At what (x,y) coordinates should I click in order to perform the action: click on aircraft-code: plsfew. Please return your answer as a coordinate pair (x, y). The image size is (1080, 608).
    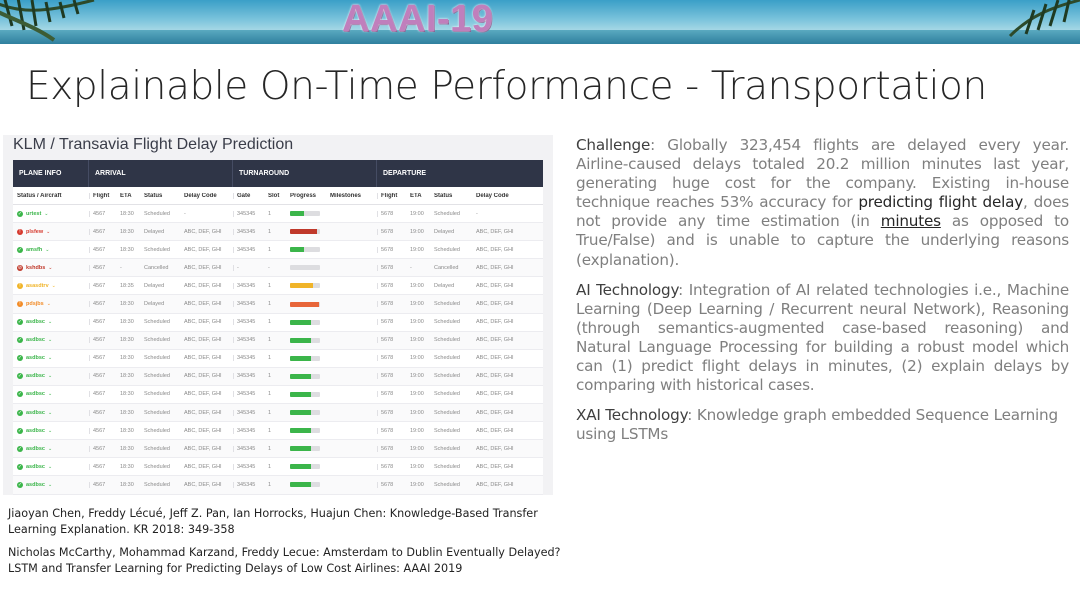
    Looking at the image, I should click on (35, 231).